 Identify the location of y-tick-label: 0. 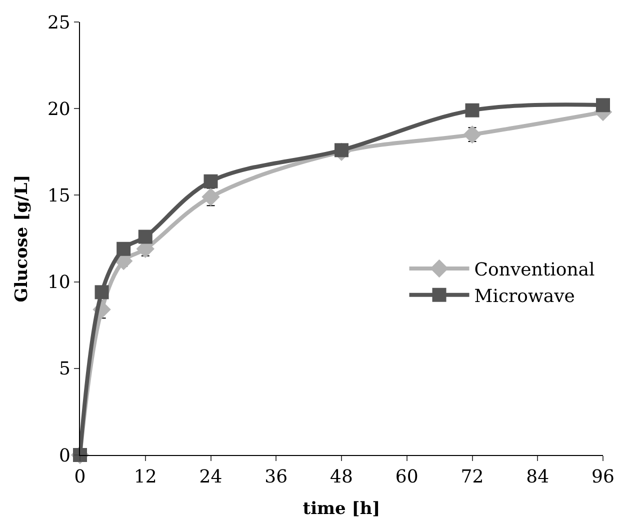
(64, 455).